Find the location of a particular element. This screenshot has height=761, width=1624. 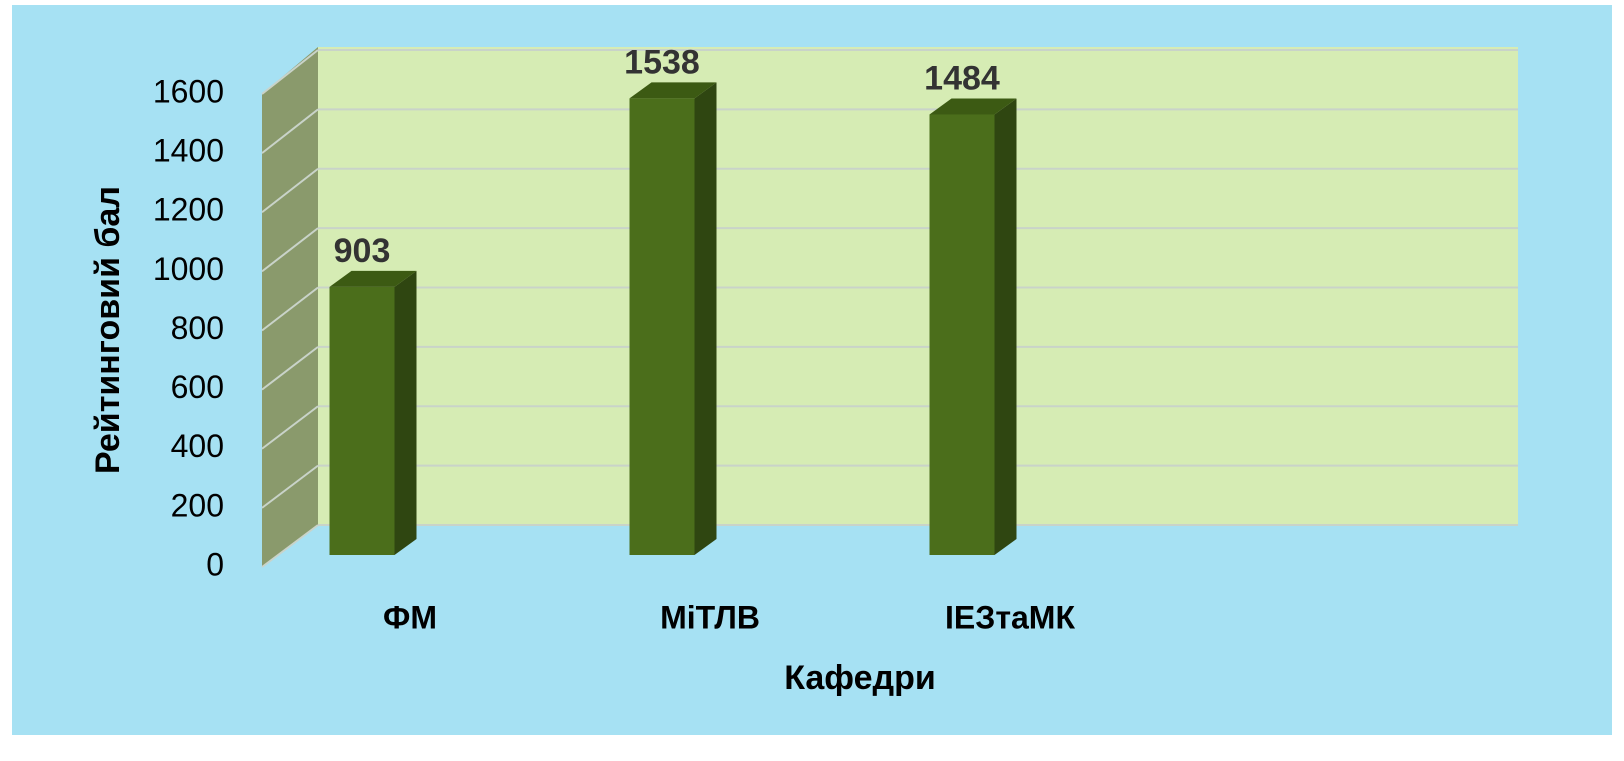

x-tick-label: ІЕЗтаМК is located at coordinates (1010, 617).